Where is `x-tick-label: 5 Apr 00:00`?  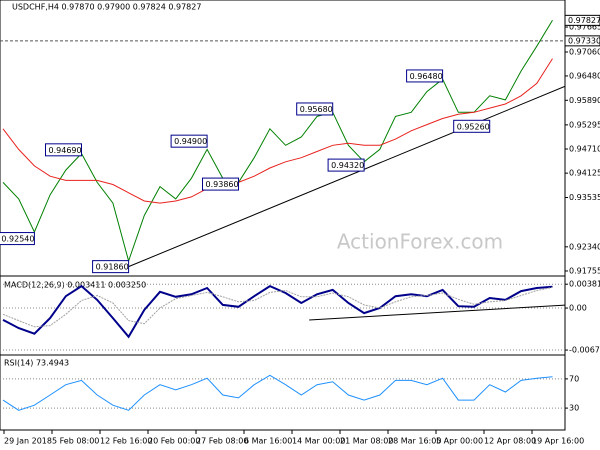 x-tick-label: 5 Apr 00:00 is located at coordinates (459, 441).